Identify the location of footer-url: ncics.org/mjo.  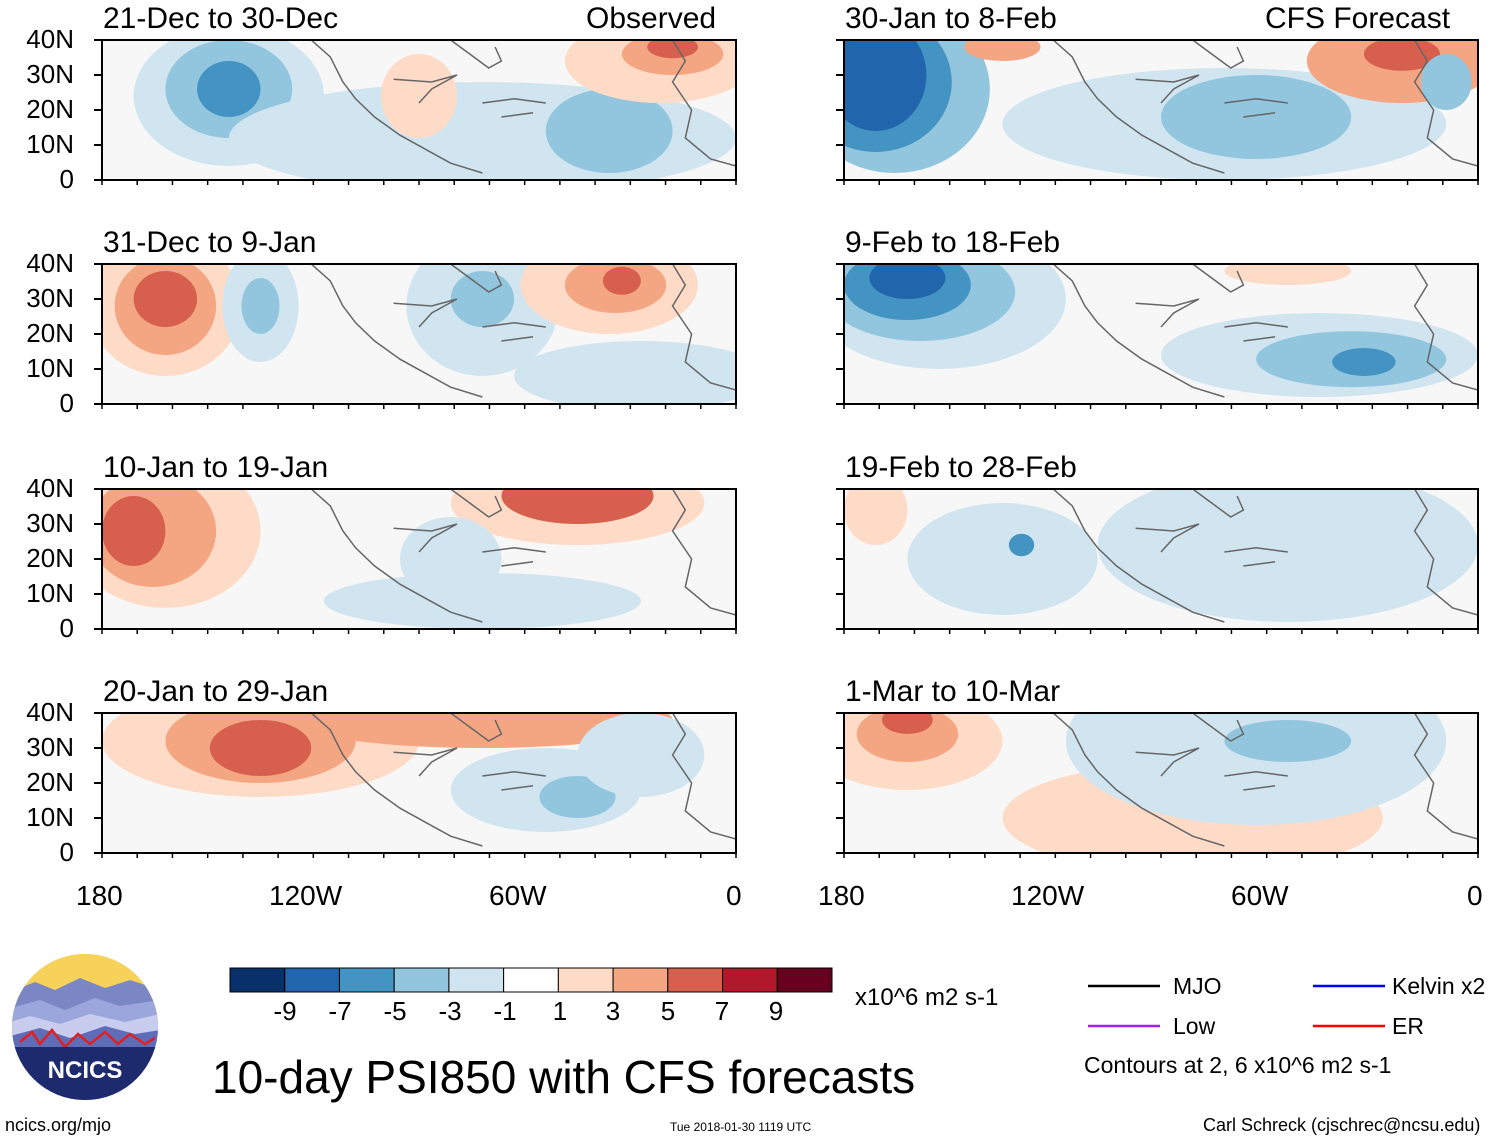
(58, 1125).